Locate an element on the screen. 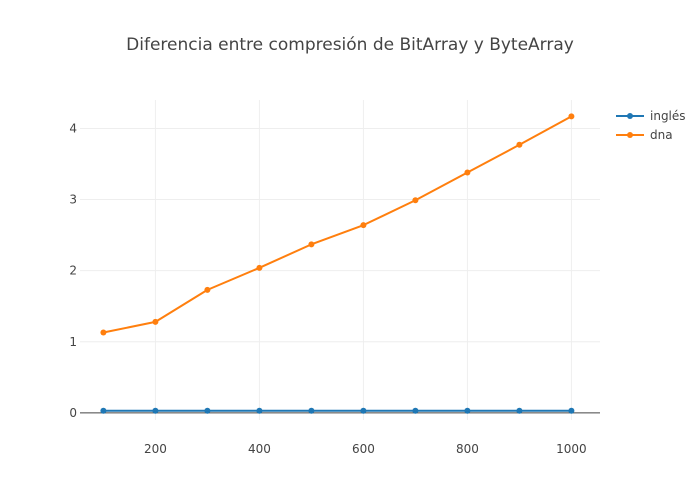  x-tick-label: 200 is located at coordinates (155, 449).